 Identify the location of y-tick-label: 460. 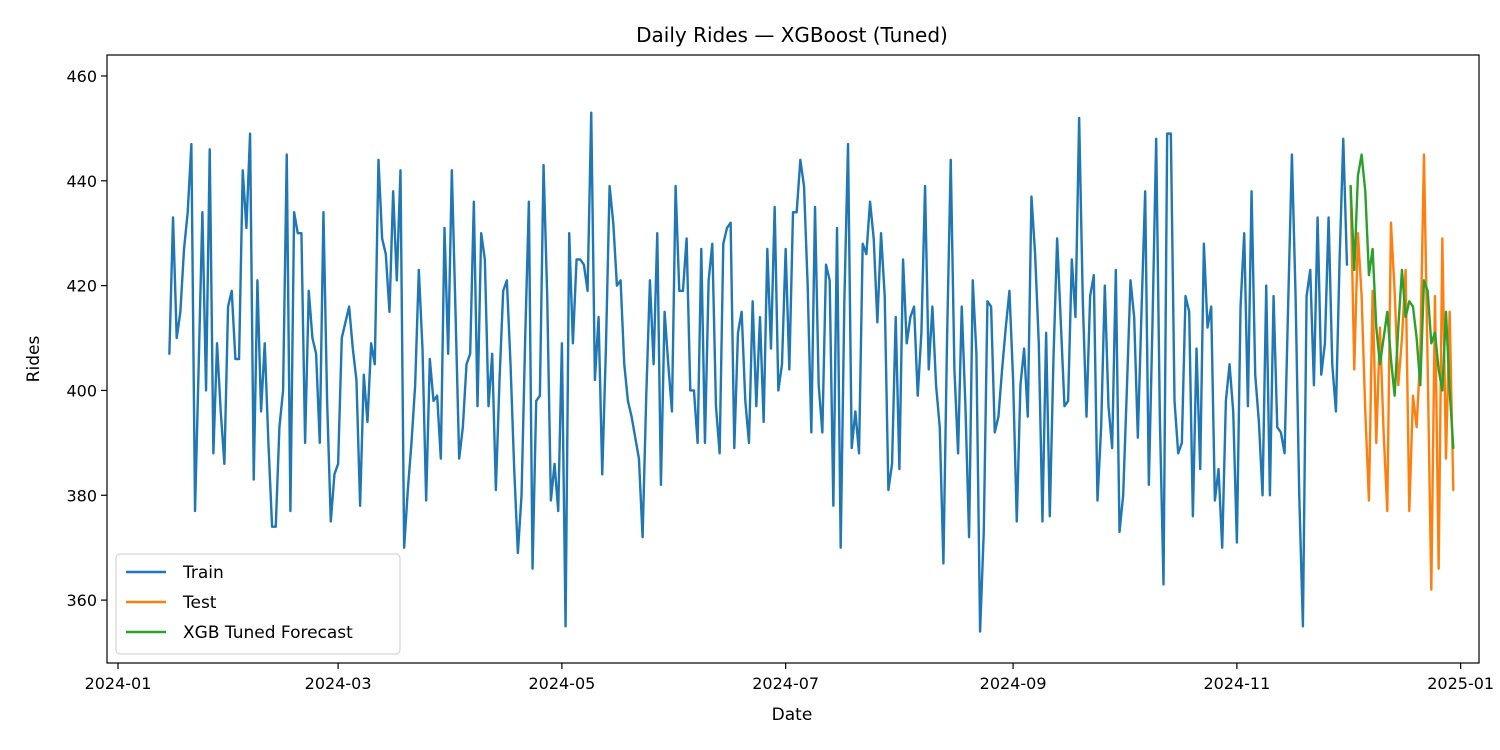
(81, 76).